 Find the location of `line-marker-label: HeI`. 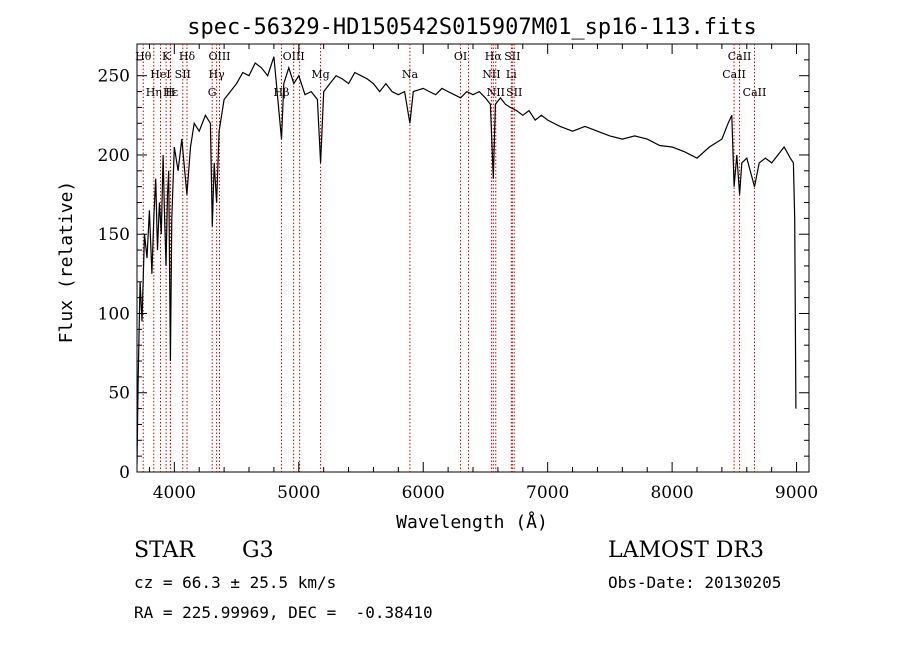

line-marker-label: HeI is located at coordinates (160, 74).